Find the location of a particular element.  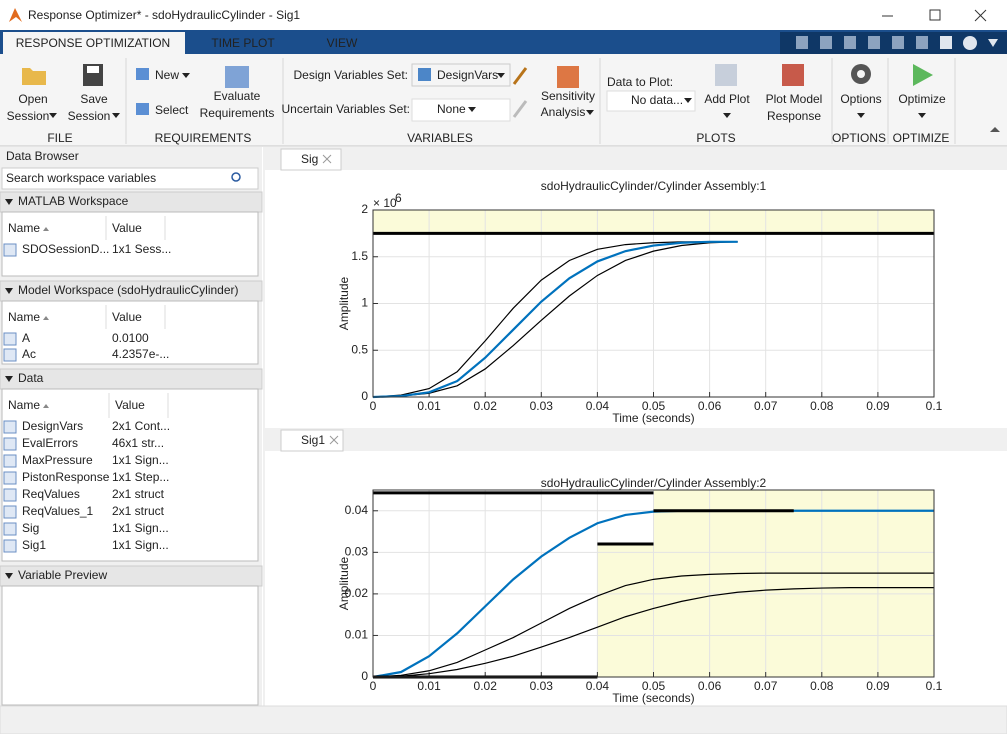

column-header: Name is located at coordinates (24, 405).